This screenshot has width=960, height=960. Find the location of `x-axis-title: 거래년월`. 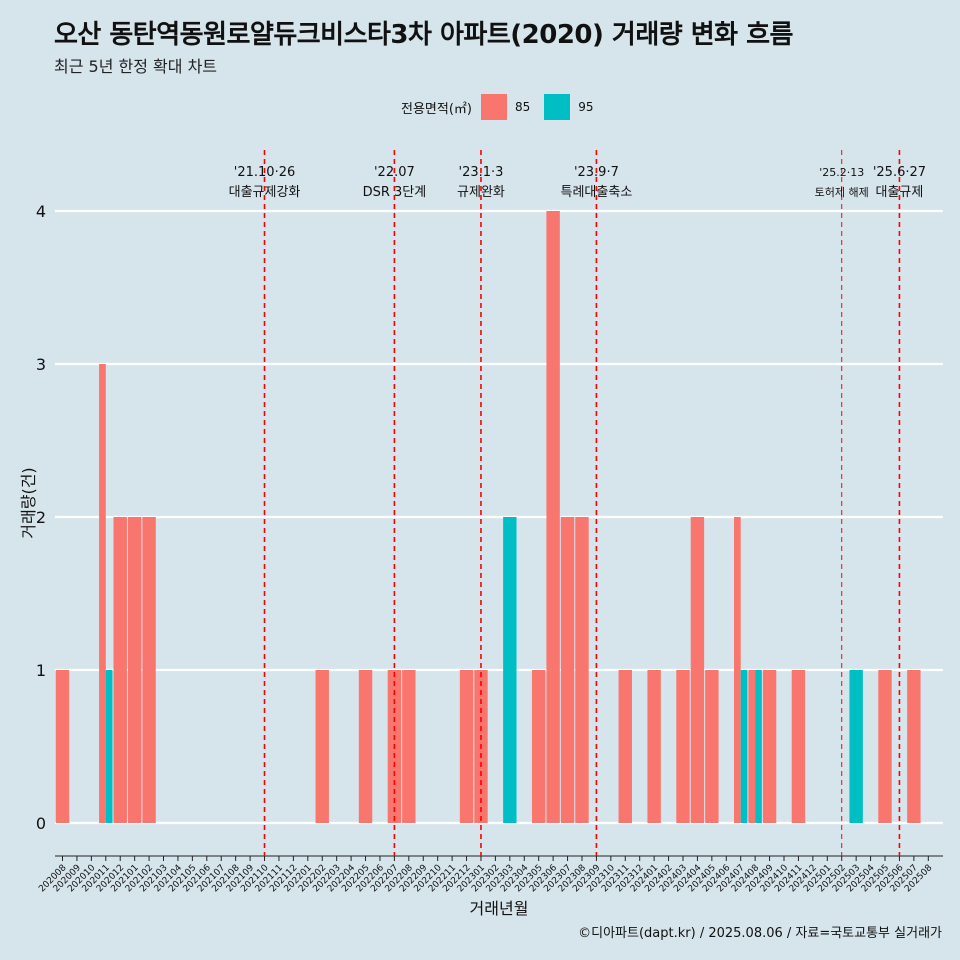

x-axis-title: 거래년월 is located at coordinates (499, 908).